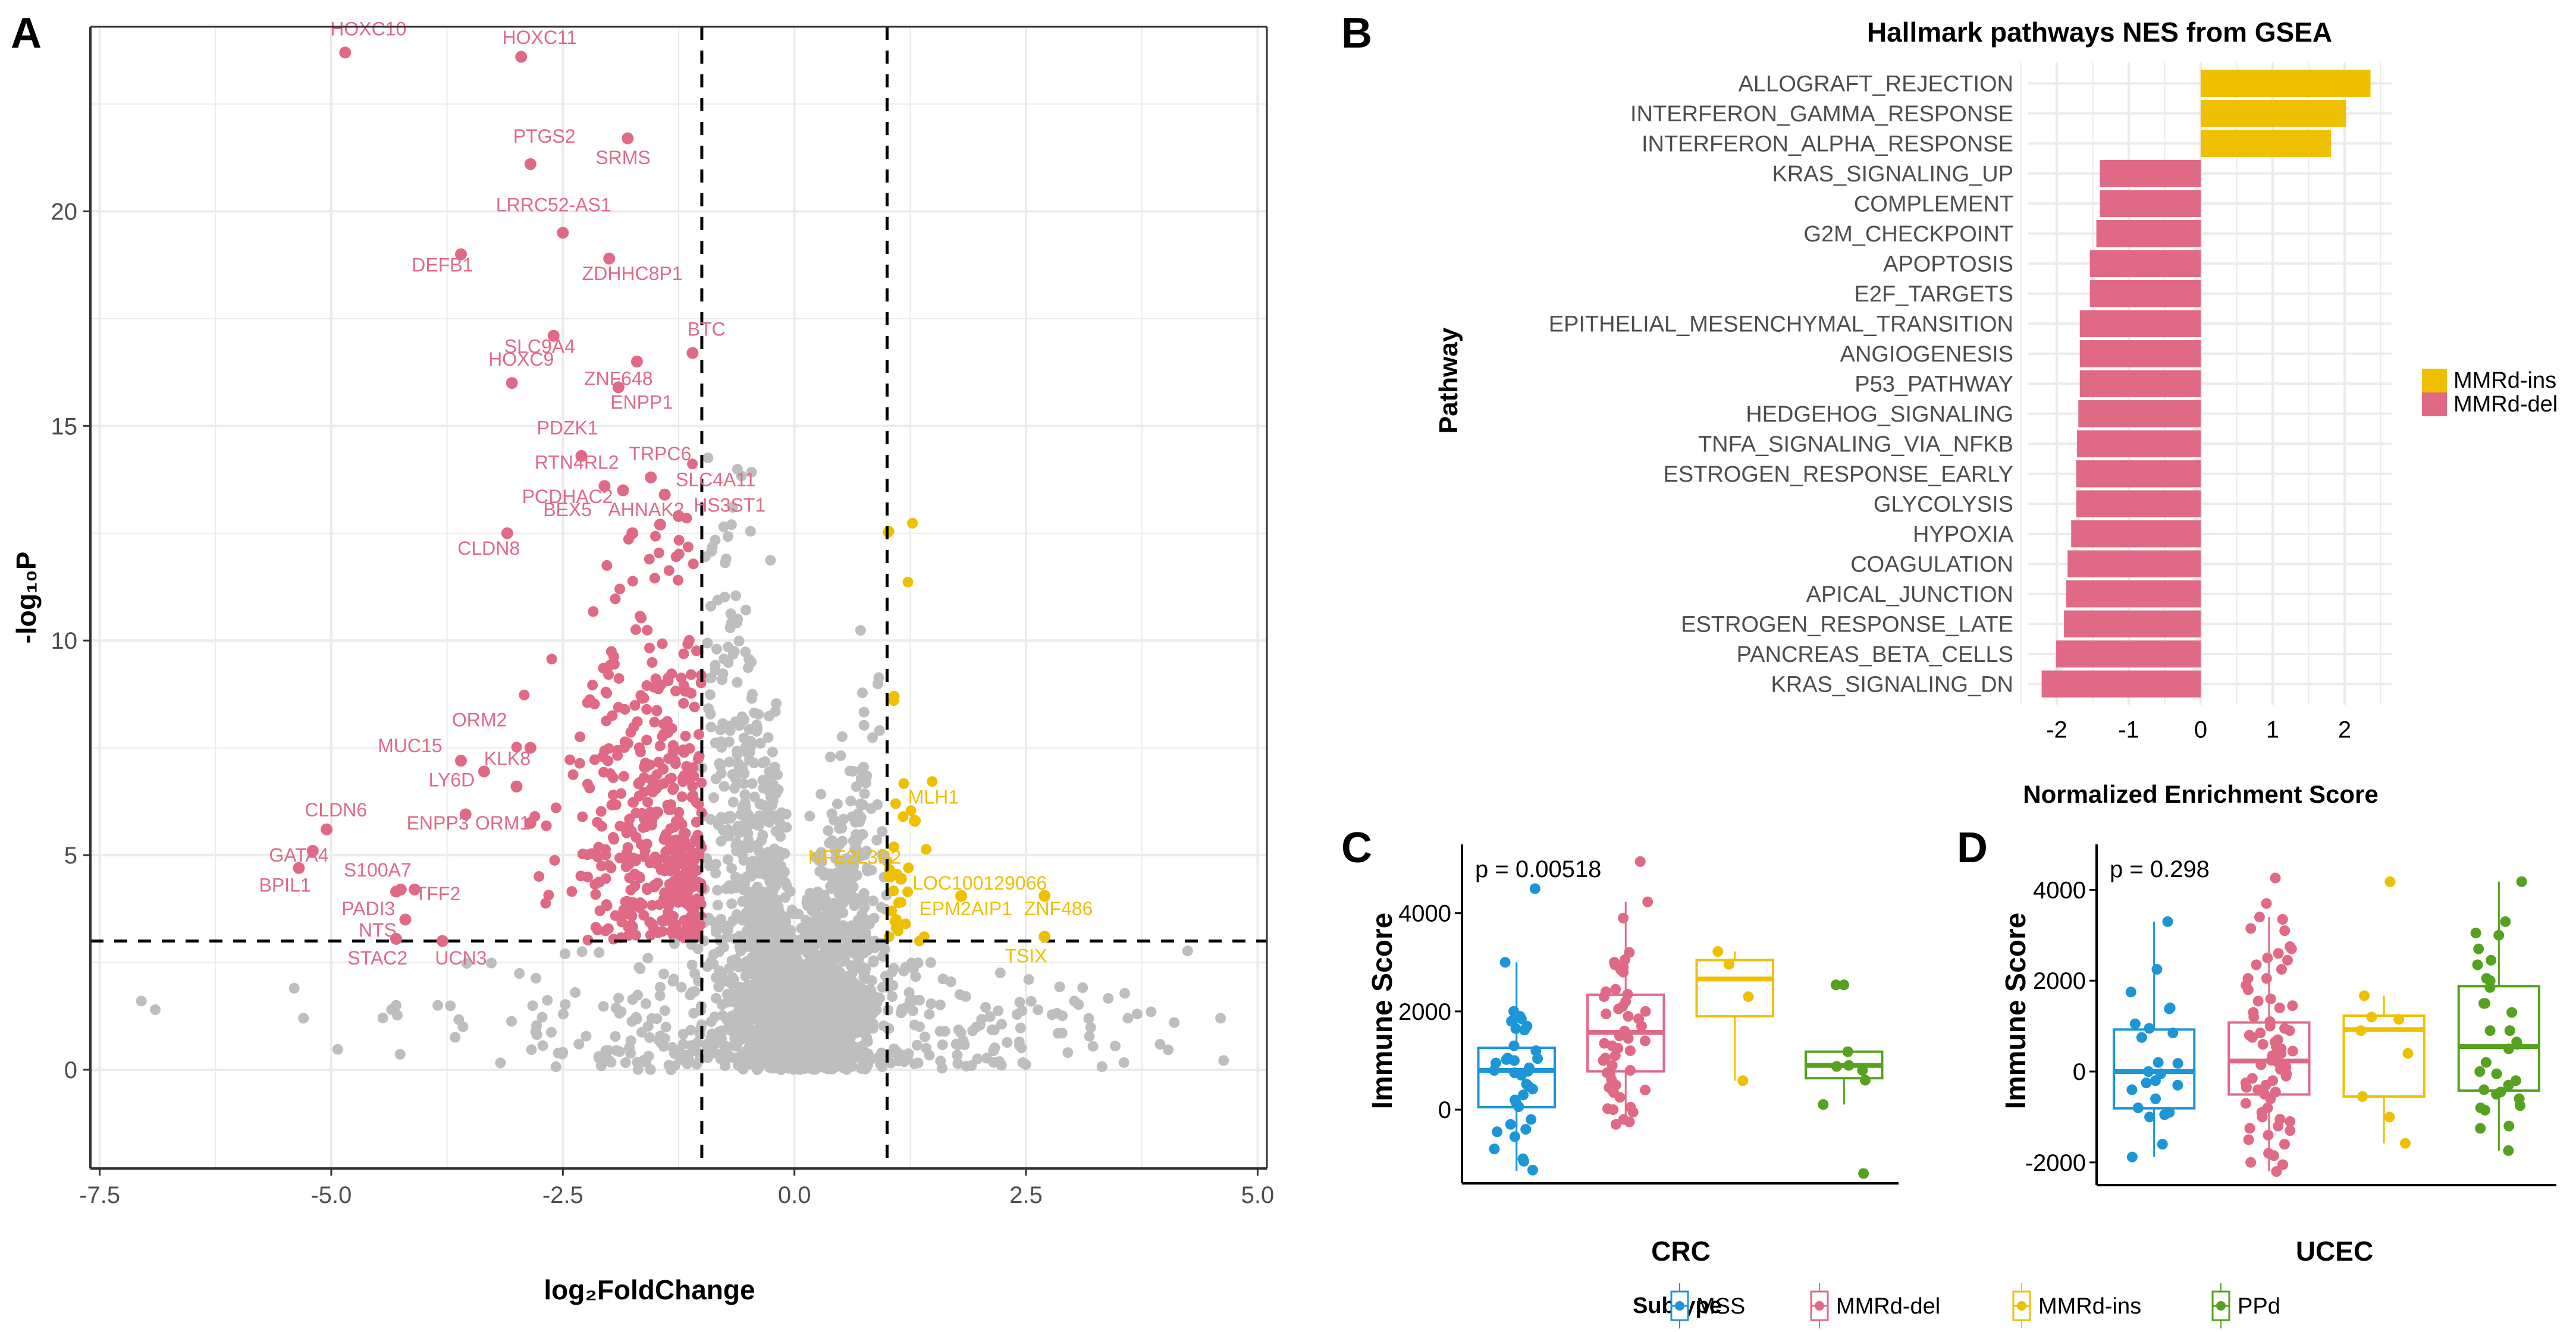  Describe the element at coordinates (1933, 203) in the screenshot. I see `gsea-pathway-label: COMPLEMENT` at that location.